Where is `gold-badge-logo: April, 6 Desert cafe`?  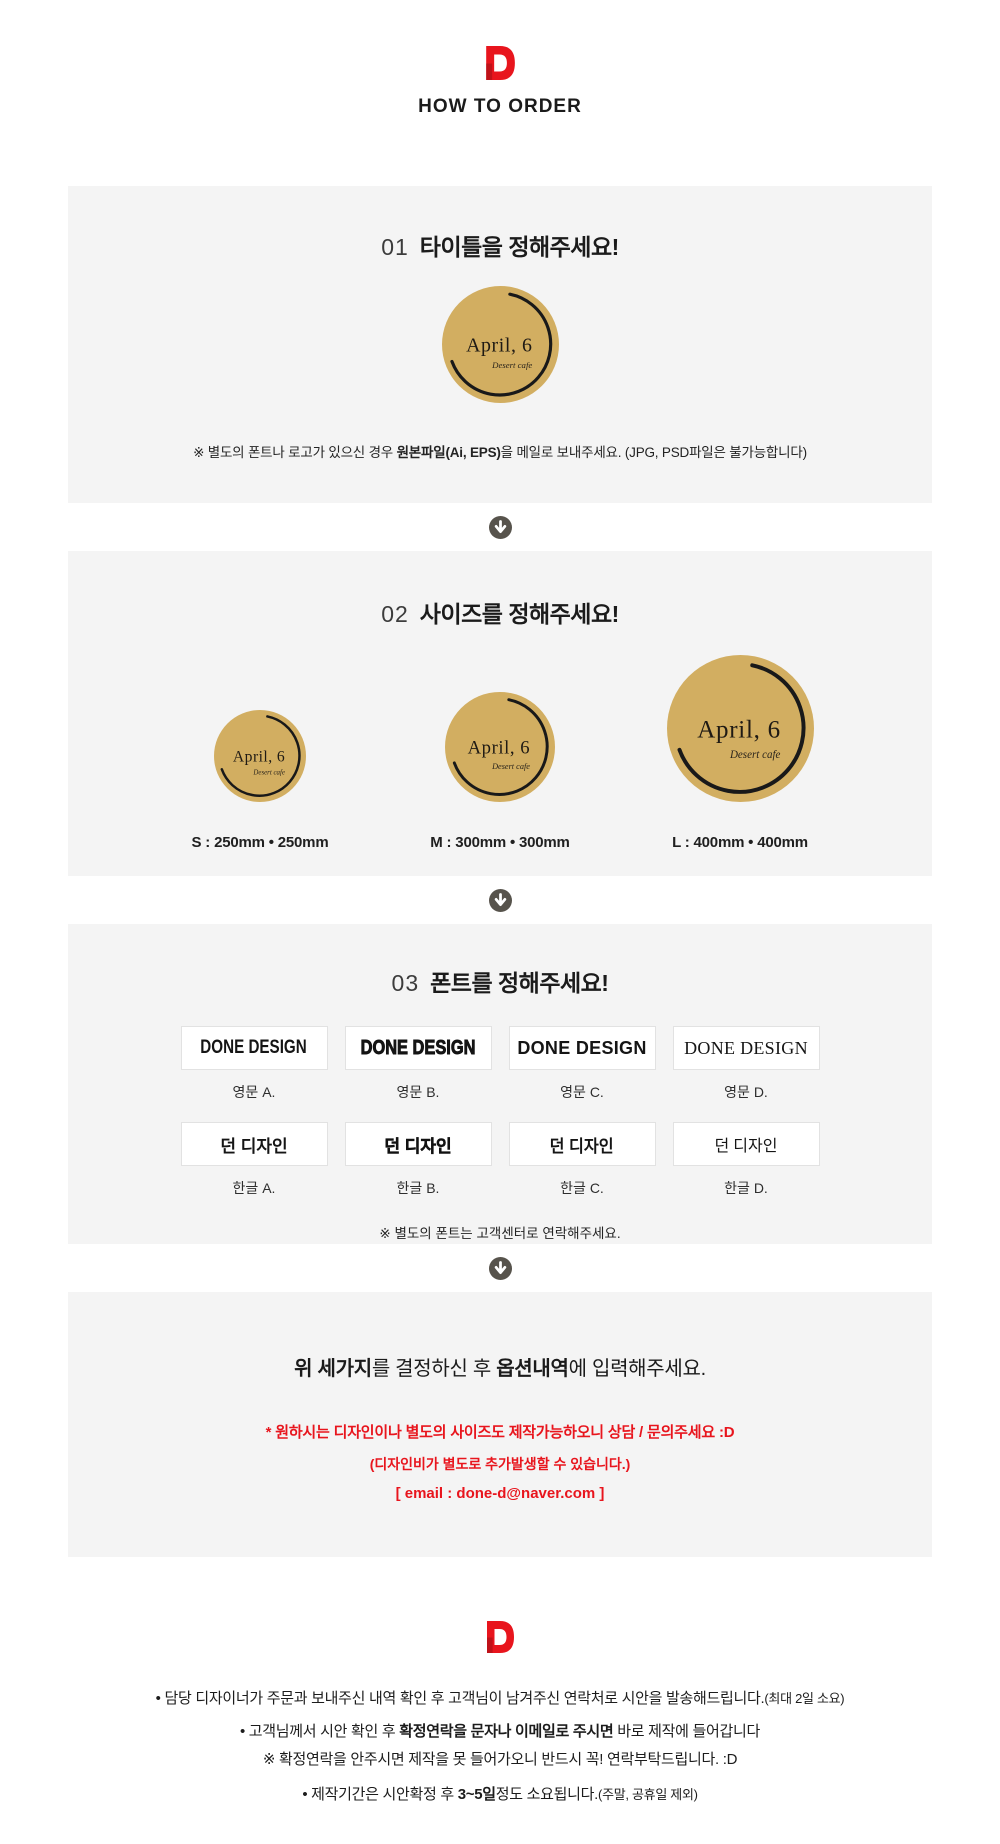 gold-badge-logo: April, 6 Desert cafe is located at coordinates (500, 344).